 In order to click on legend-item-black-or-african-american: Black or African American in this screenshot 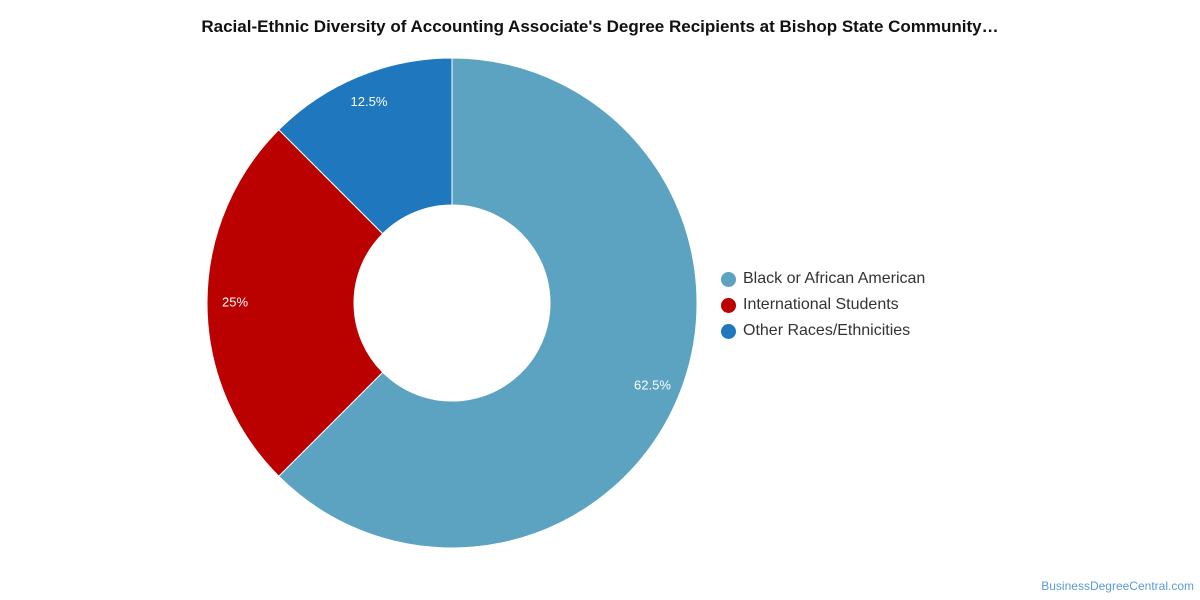, I will do `click(823, 279)`.